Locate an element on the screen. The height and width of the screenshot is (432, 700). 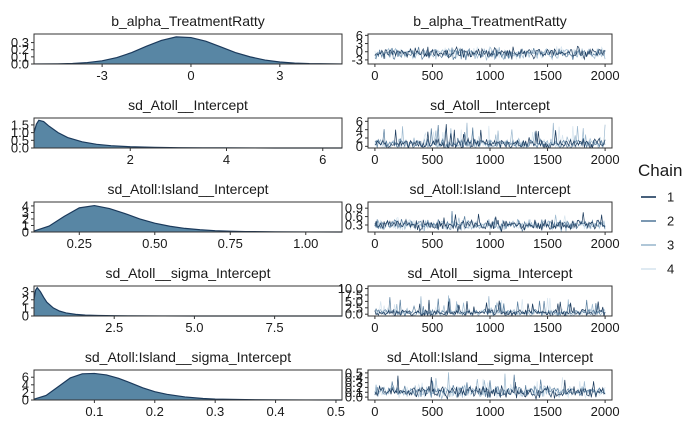
trace-y-tick-label: 0.6 is located at coordinates (354, 216).